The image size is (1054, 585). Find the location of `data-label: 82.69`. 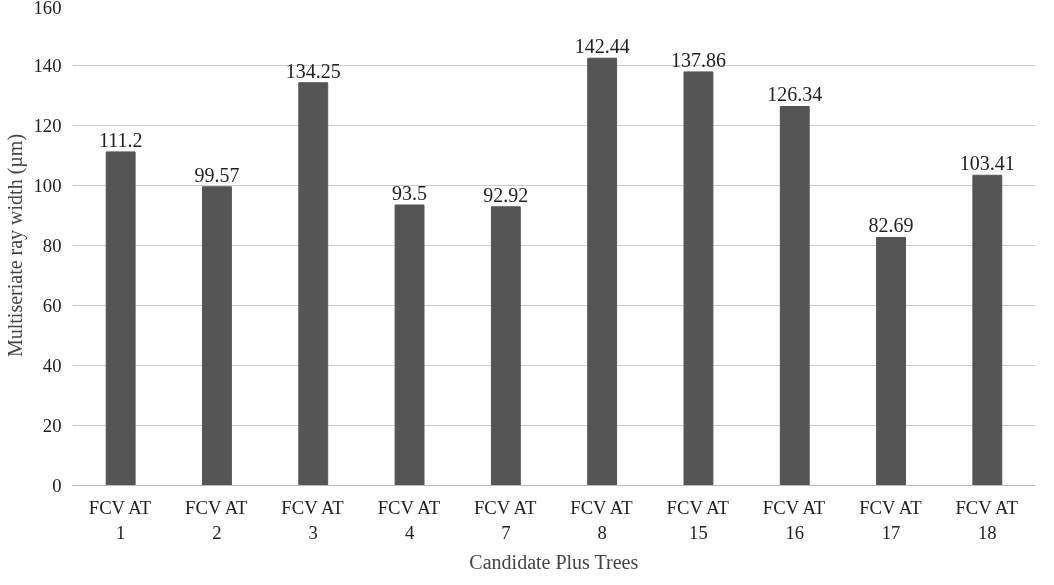

data-label: 82.69 is located at coordinates (891, 225).